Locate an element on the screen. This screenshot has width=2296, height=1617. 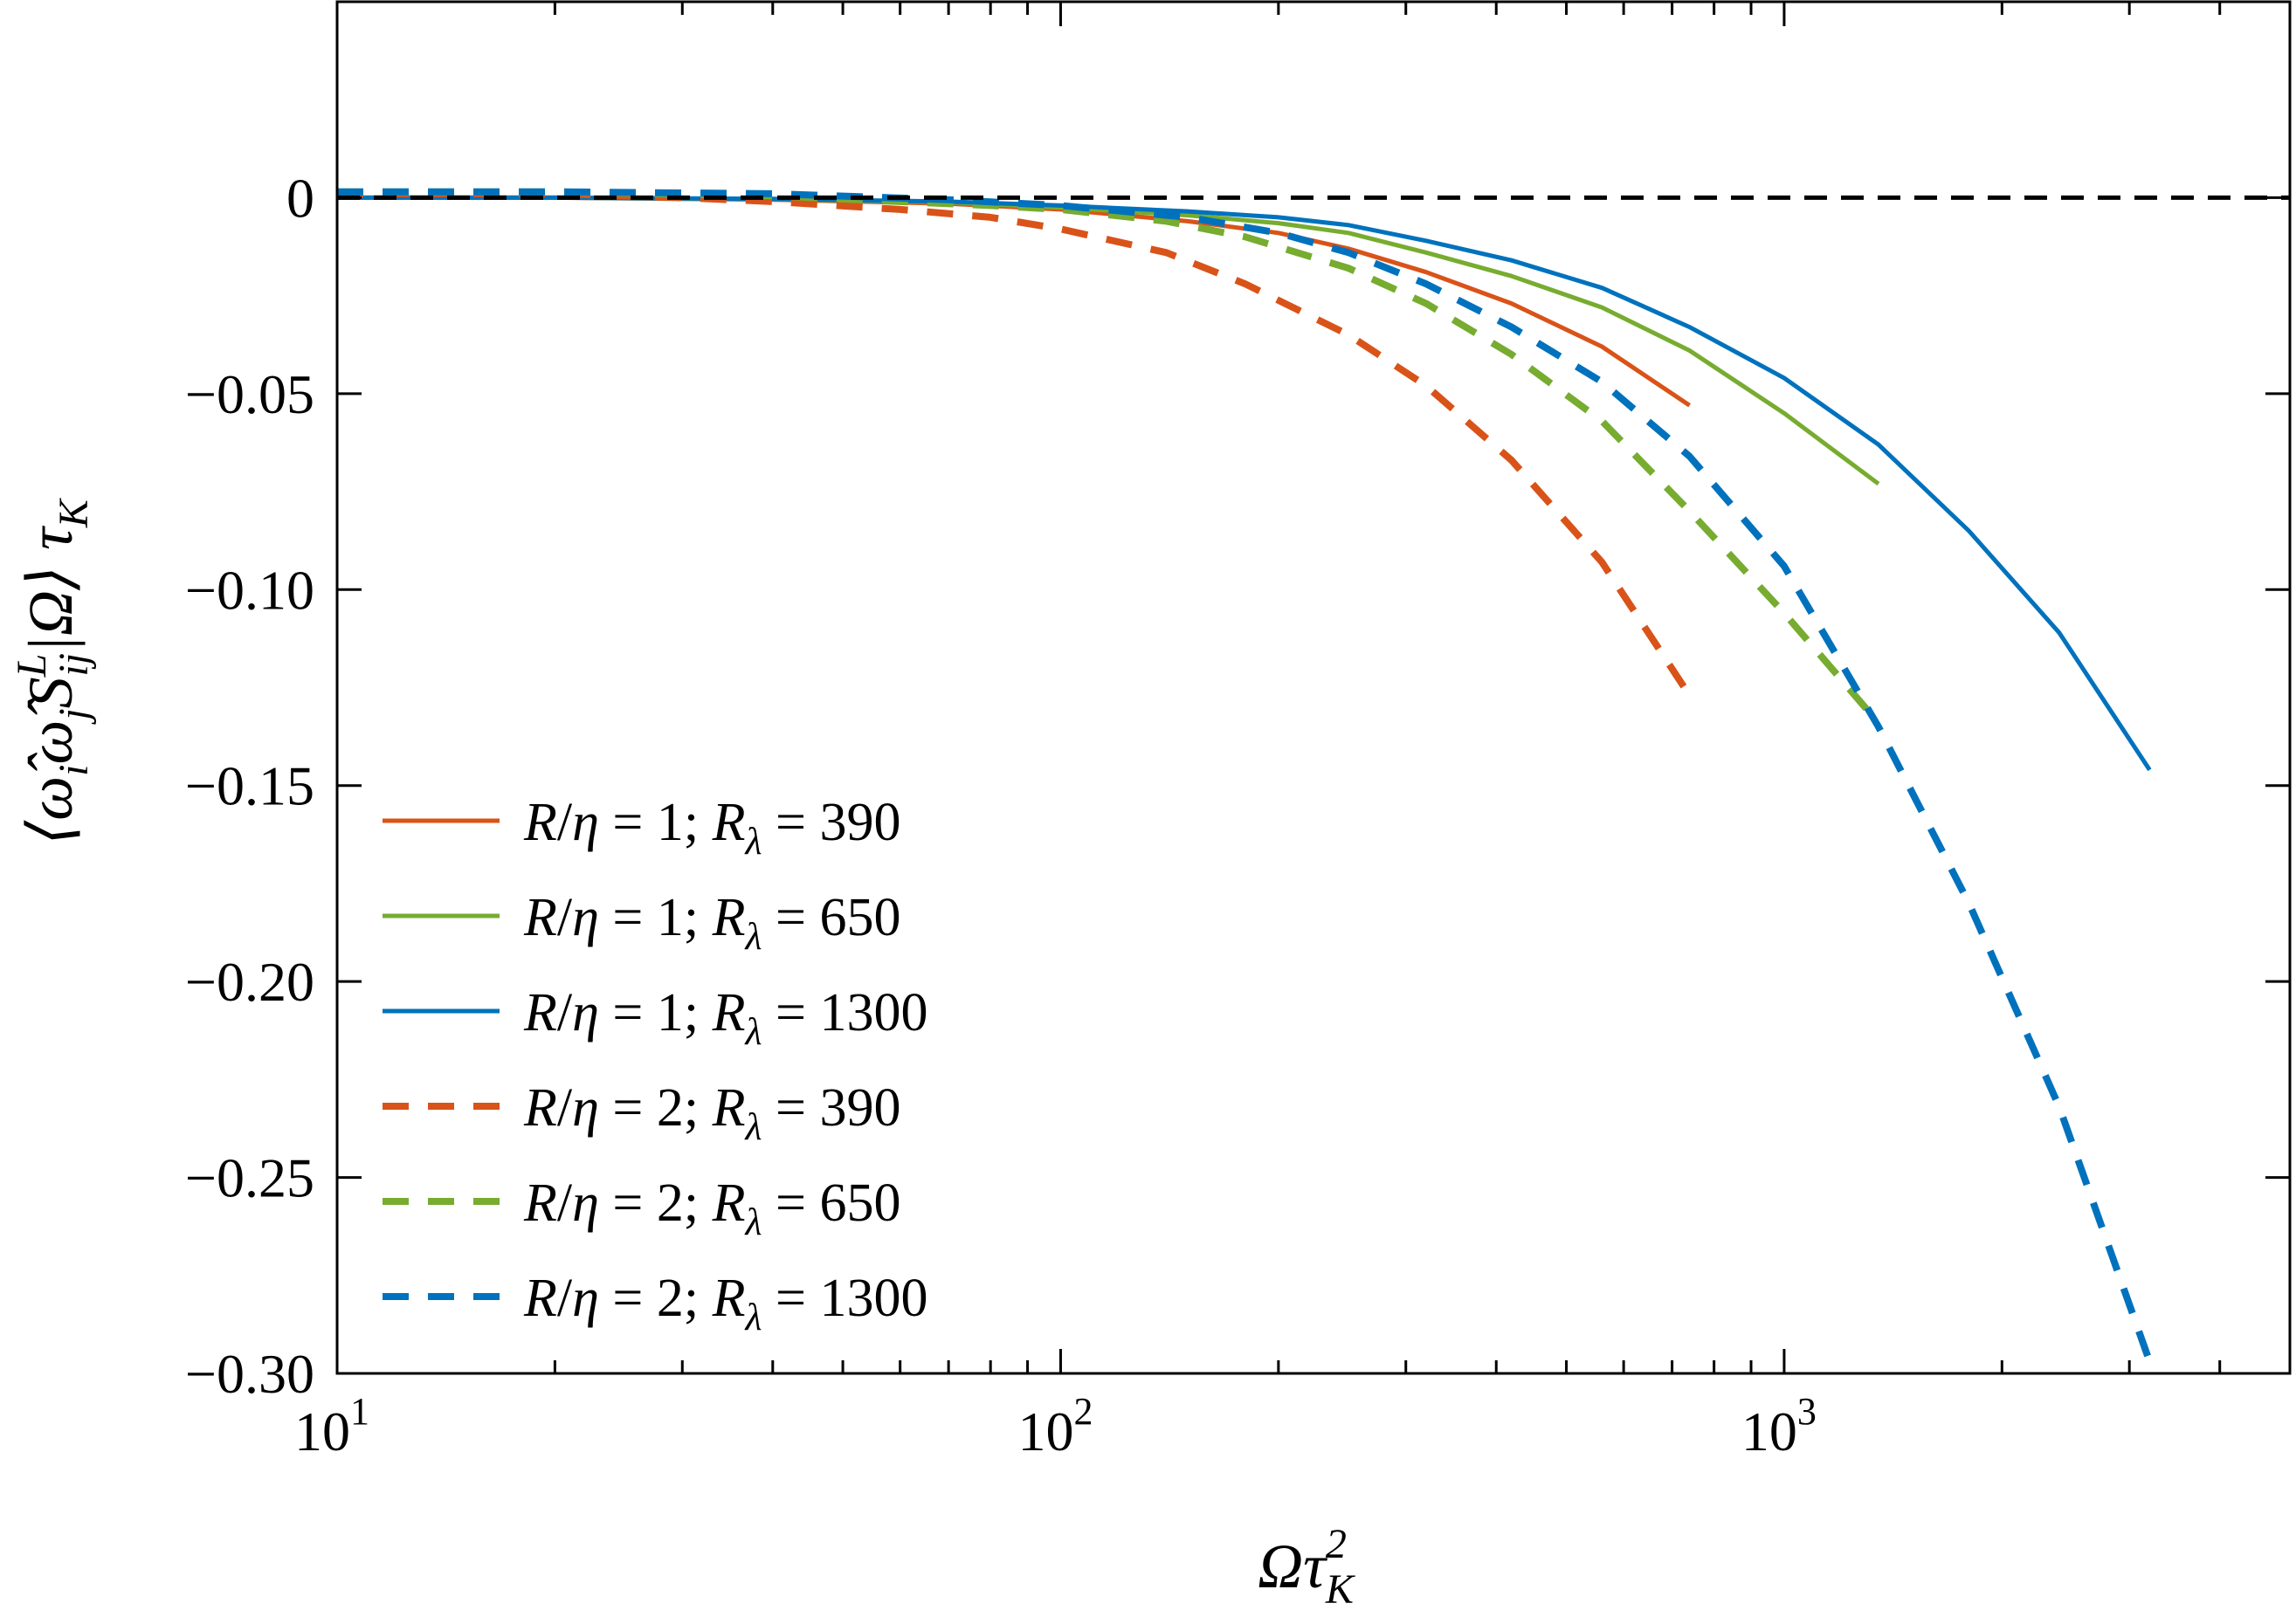
x-tick-label: 10¹ is located at coordinates (331, 1426).